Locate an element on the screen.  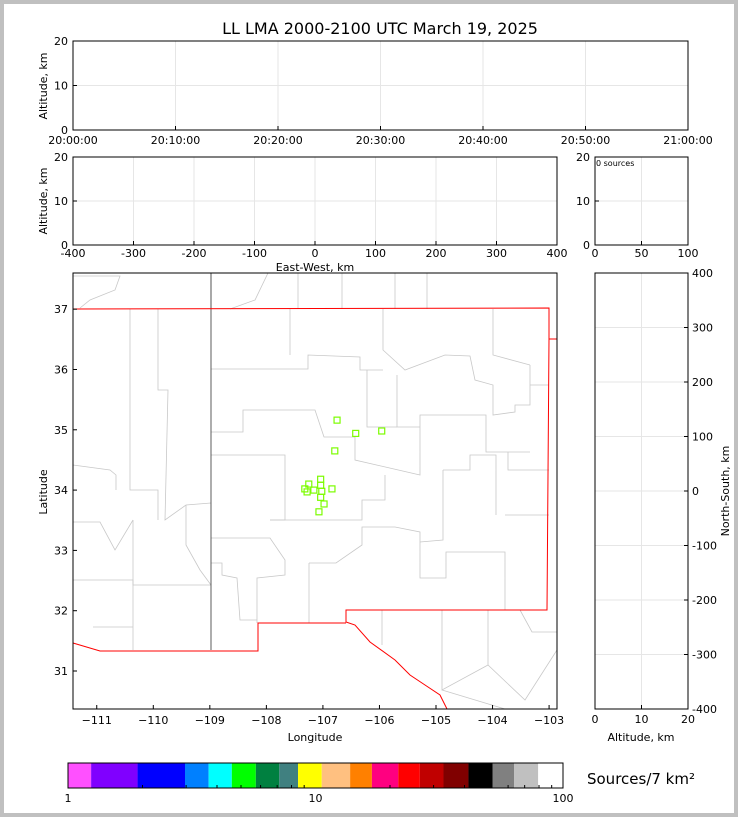
x-tick-label: 10 is located at coordinates (642, 719).